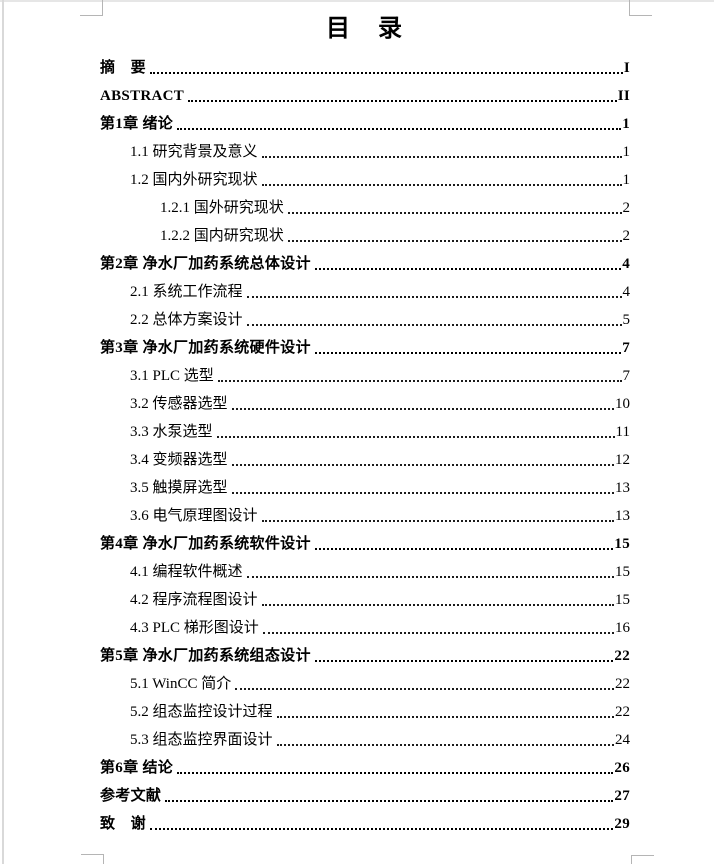  What do you see at coordinates (201, 712) in the screenshot?
I see `toc-entry-label: 5.2 组态监控设计过程` at bounding box center [201, 712].